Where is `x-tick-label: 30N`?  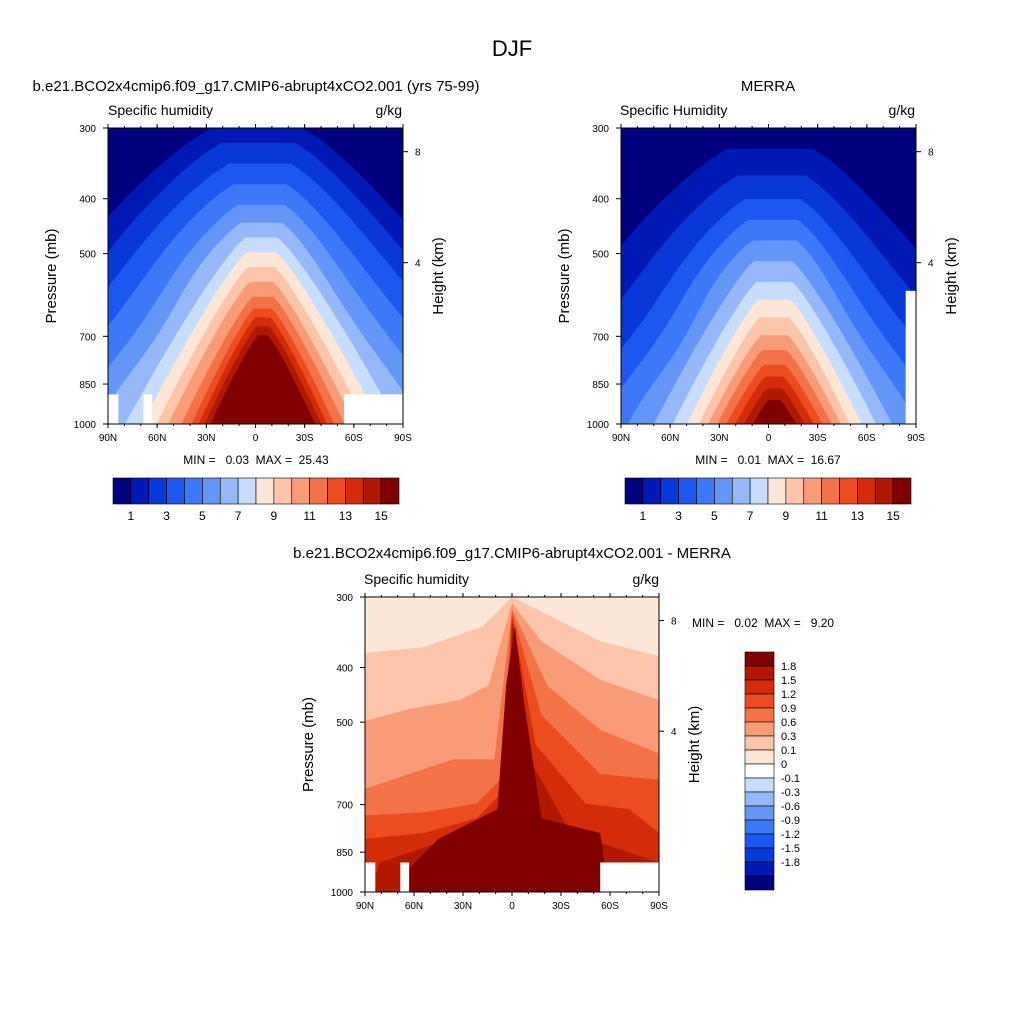
x-tick-label: 30N is located at coordinates (463, 906).